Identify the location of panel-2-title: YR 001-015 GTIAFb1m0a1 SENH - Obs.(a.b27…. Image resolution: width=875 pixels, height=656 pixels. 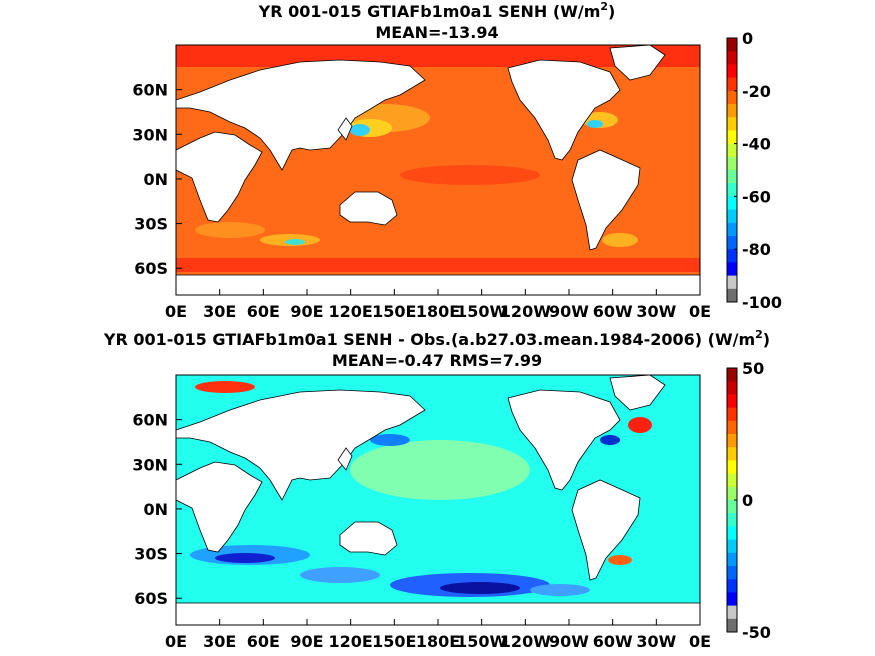
(436, 338).